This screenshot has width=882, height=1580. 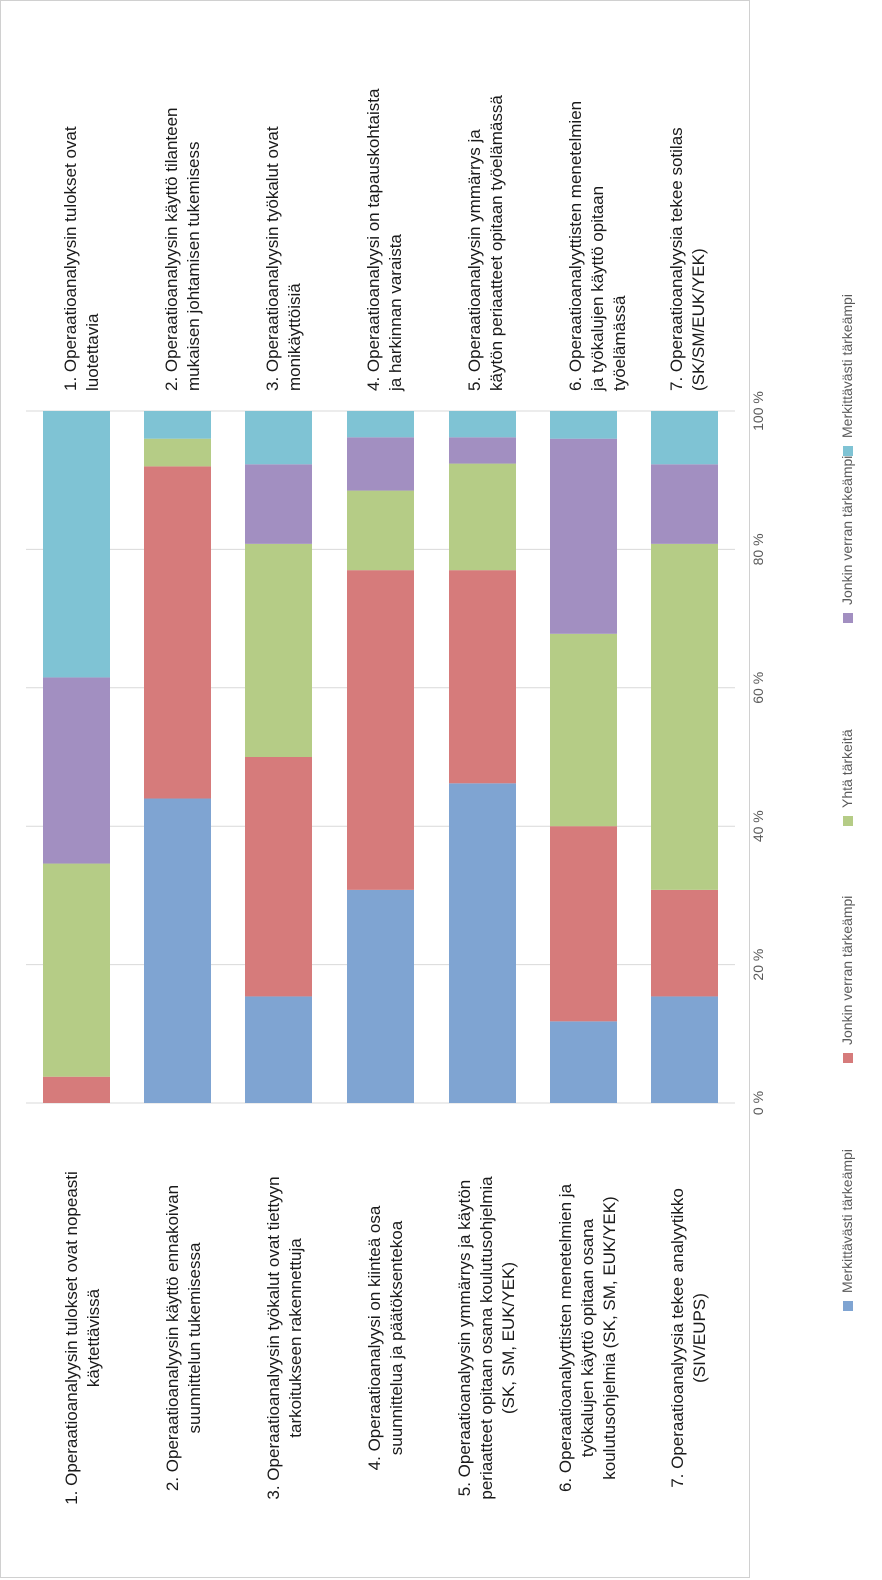 I want to click on bar-segment-cat2-series2, so click(x=177, y=632).